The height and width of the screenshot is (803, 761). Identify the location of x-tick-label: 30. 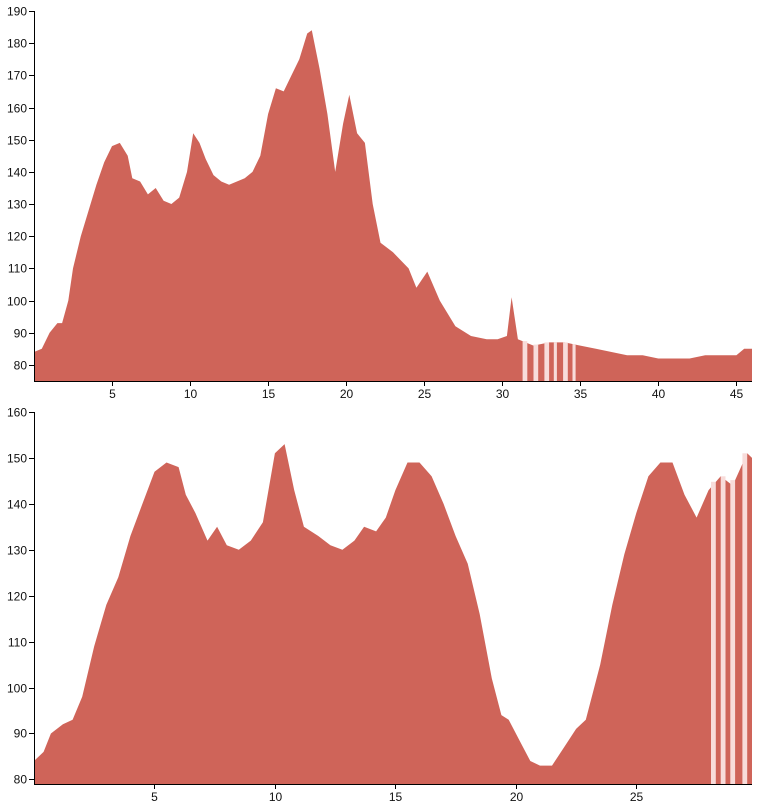
(503, 394).